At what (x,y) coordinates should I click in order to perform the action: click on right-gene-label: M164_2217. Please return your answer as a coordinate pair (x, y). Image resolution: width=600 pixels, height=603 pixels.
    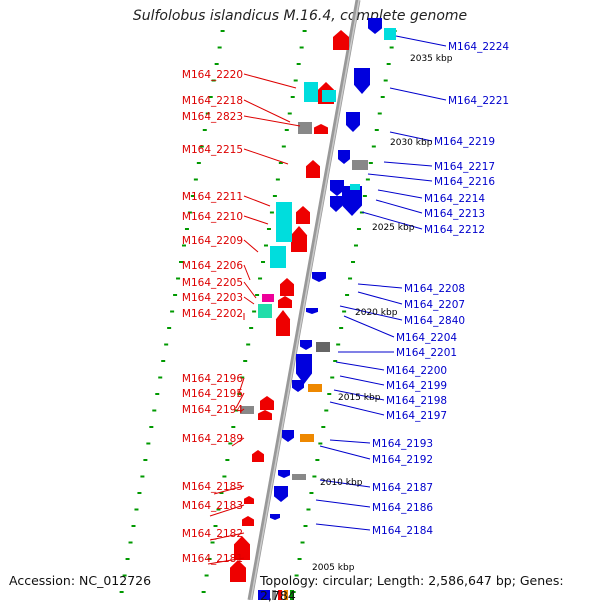
    Looking at the image, I should click on (464, 167).